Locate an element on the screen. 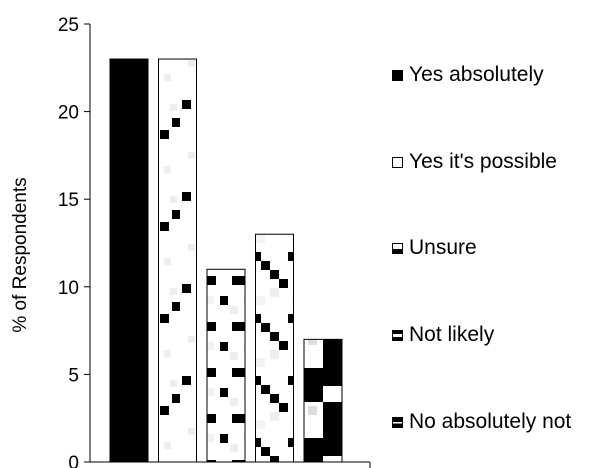 This screenshot has height=468, width=602. legend-swatch-no-absolutely-not is located at coordinates (397, 422).